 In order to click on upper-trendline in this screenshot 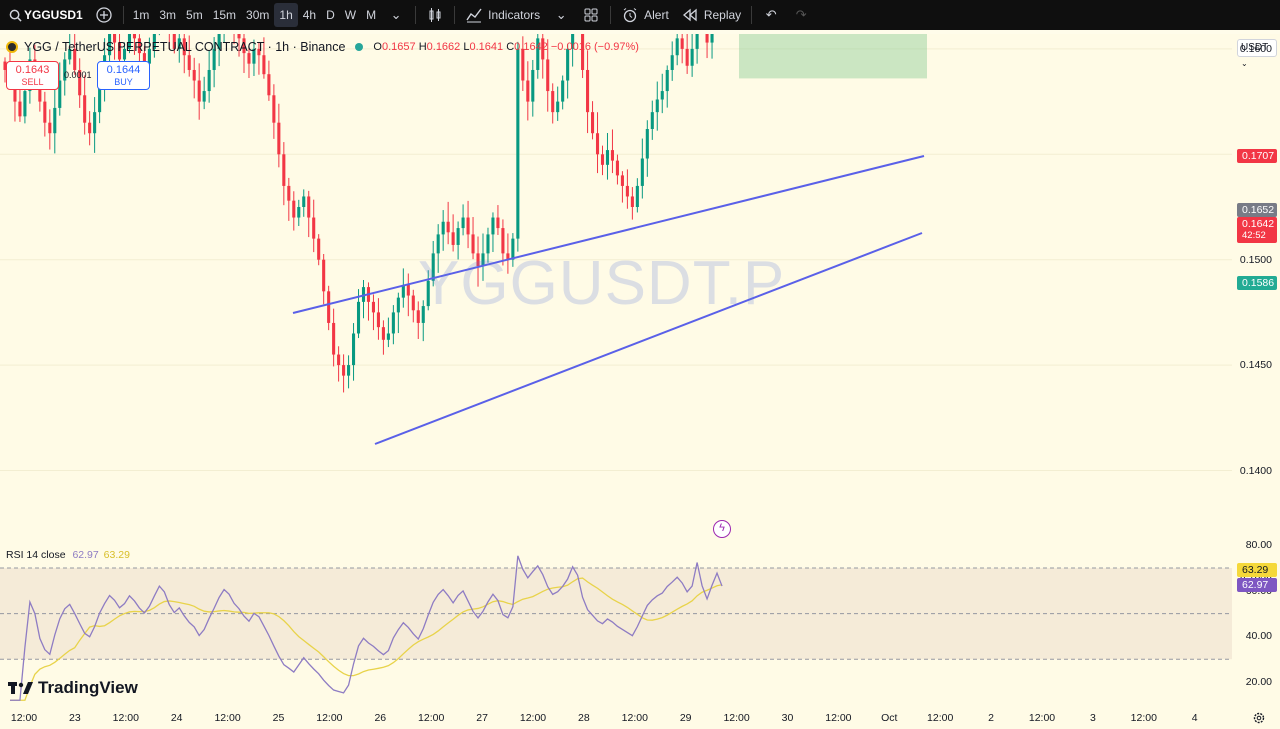, I will do `click(608, 234)`.